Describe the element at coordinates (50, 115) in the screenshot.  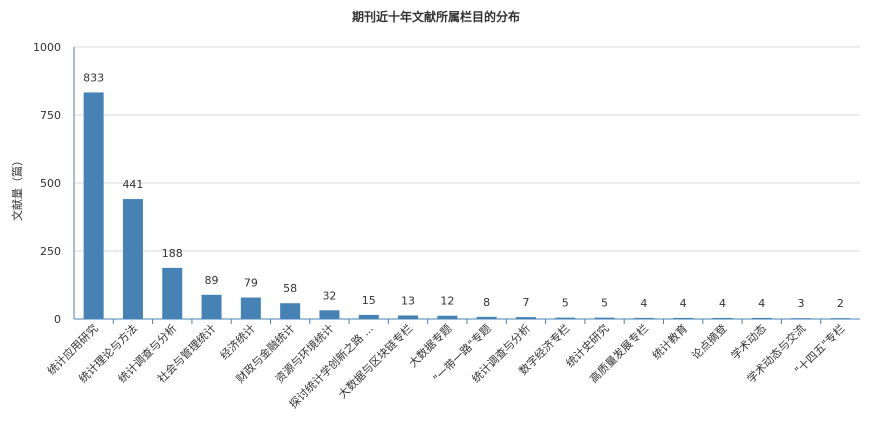
I see `y-tick-label-3: 750` at that location.